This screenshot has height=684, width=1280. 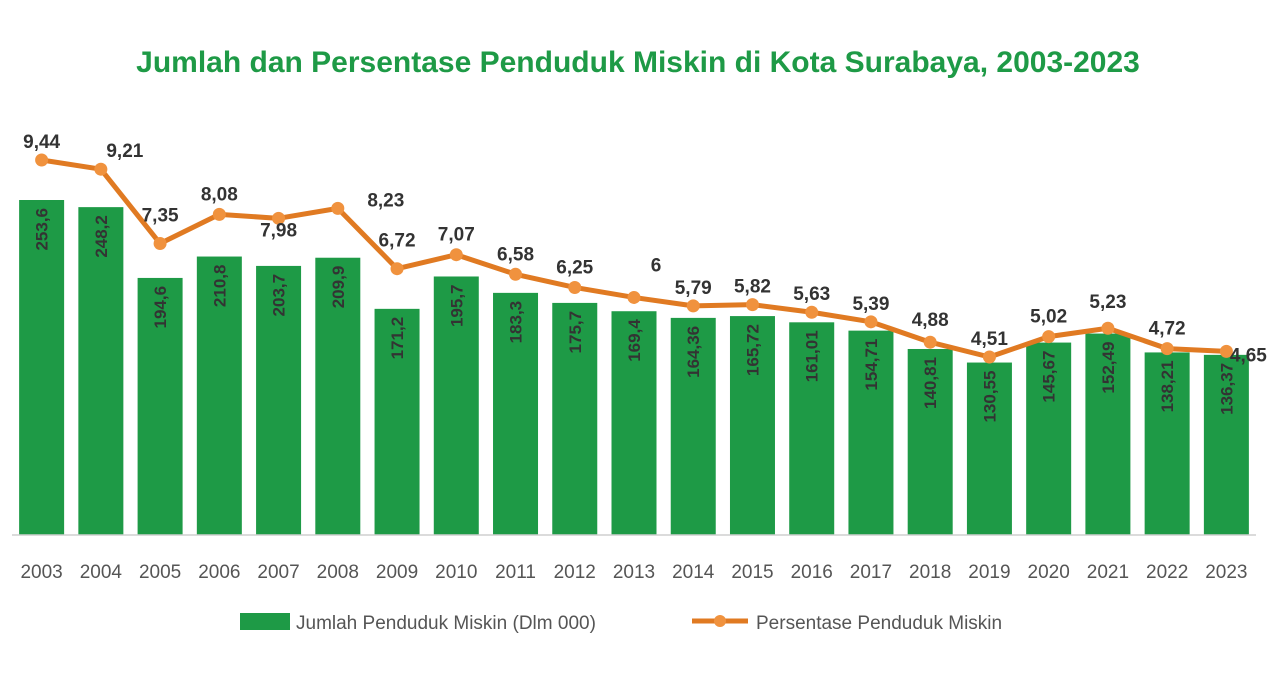 I want to click on bar-value-label: 183,3, so click(x=516, y=322).